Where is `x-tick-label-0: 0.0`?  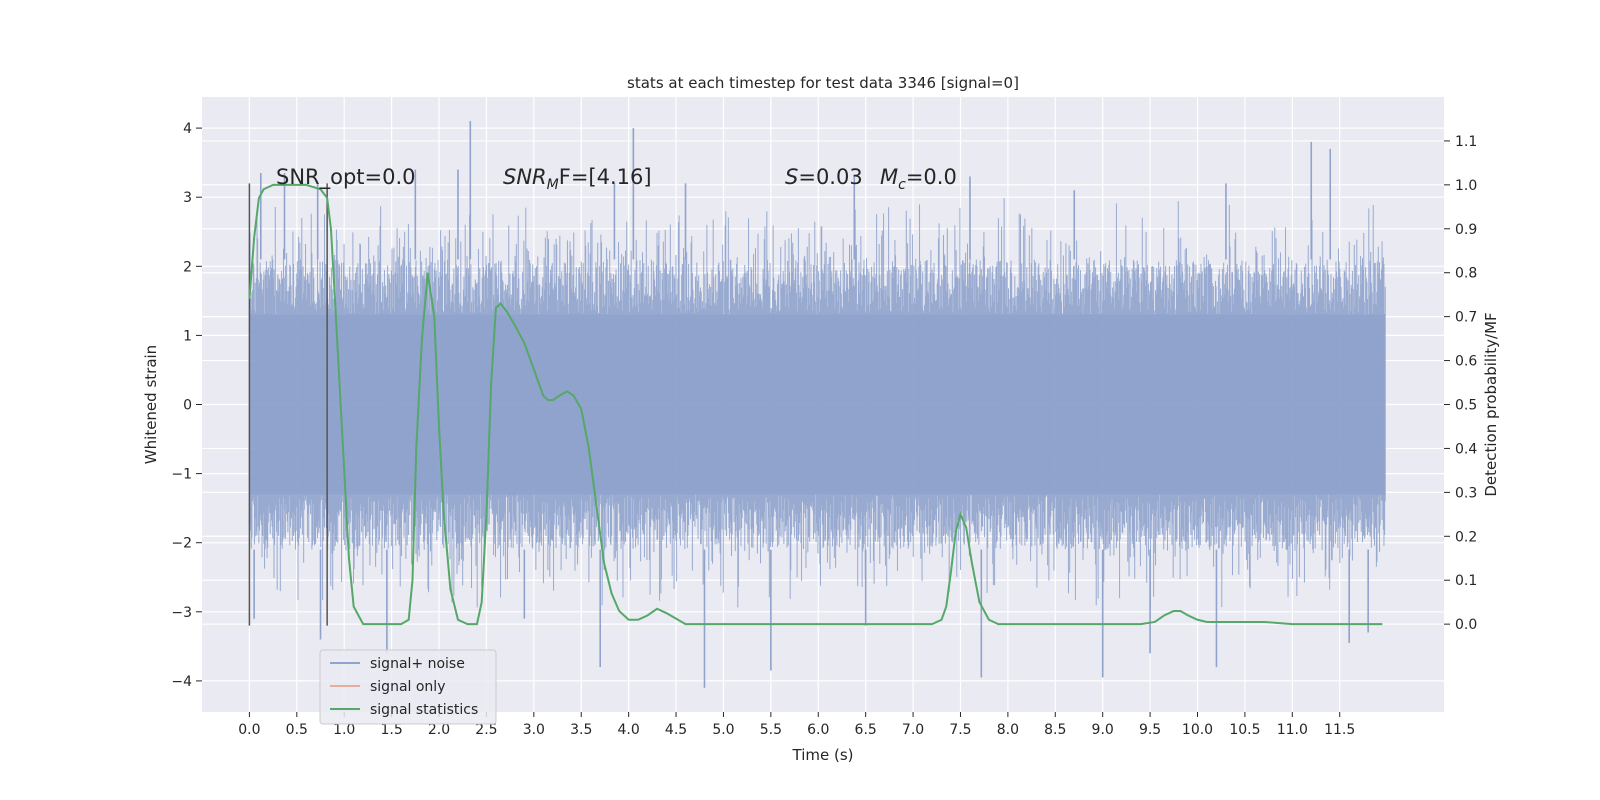 x-tick-label-0: 0.0 is located at coordinates (249, 730).